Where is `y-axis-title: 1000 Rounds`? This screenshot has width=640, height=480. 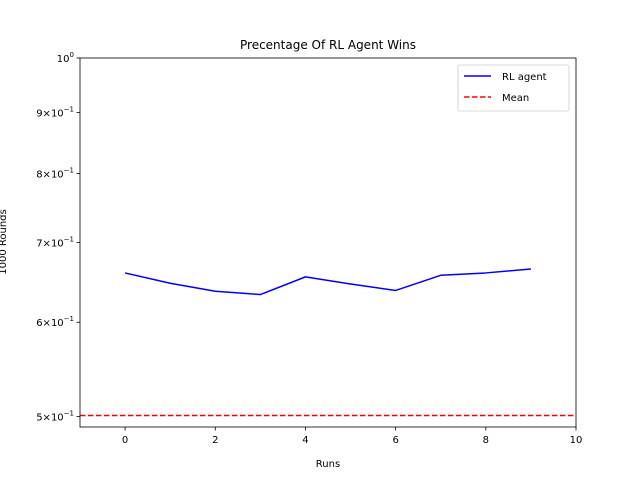 y-axis-title: 1000 Rounds is located at coordinates (4, 241).